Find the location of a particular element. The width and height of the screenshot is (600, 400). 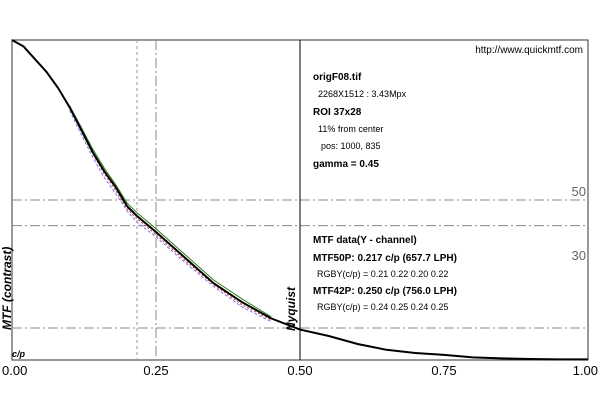

nyquist-label: Nyquist is located at coordinates (291, 308).